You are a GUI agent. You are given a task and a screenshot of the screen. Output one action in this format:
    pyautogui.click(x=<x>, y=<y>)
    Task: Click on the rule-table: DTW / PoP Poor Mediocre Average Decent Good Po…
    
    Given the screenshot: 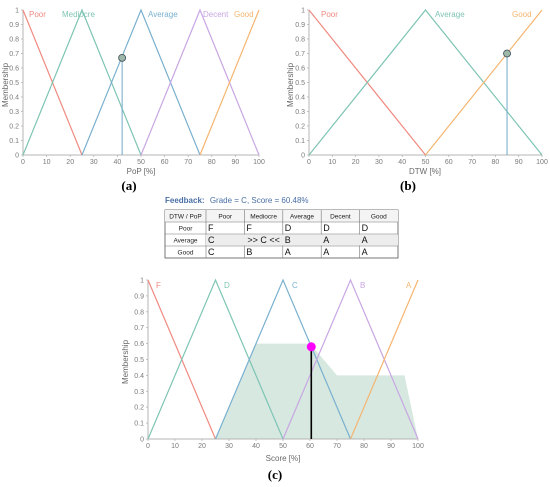 What is the action you would take?
    pyautogui.click(x=281, y=234)
    